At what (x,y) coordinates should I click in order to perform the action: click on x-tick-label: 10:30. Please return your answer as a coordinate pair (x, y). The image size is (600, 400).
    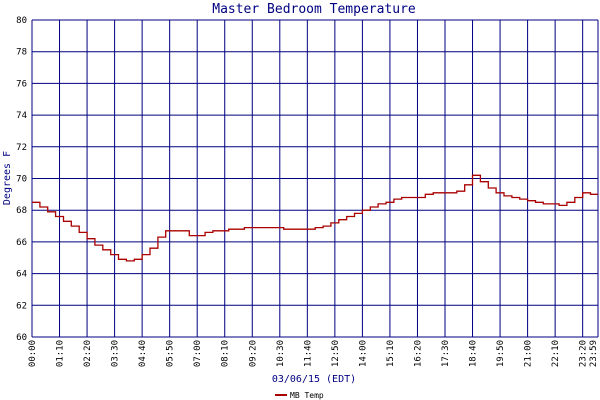
    Looking at the image, I should click on (281, 353).